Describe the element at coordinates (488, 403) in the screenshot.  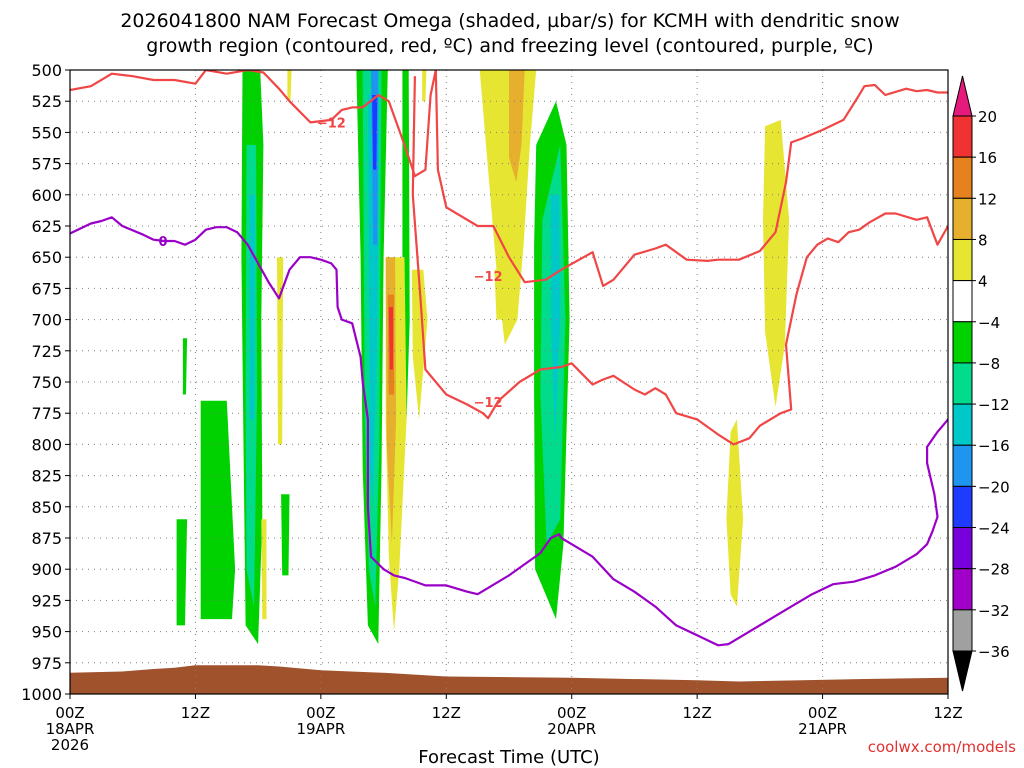
I see `dgz-contour-2-label: −12` at that location.